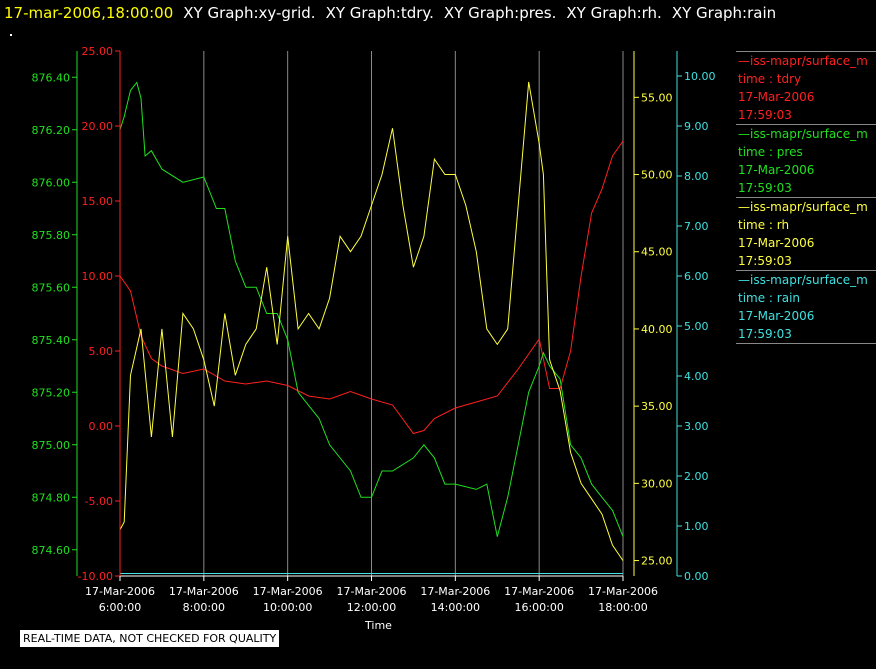  Describe the element at coordinates (657, 175) in the screenshot. I see `y-tick-label-rh: 50.00` at that location.